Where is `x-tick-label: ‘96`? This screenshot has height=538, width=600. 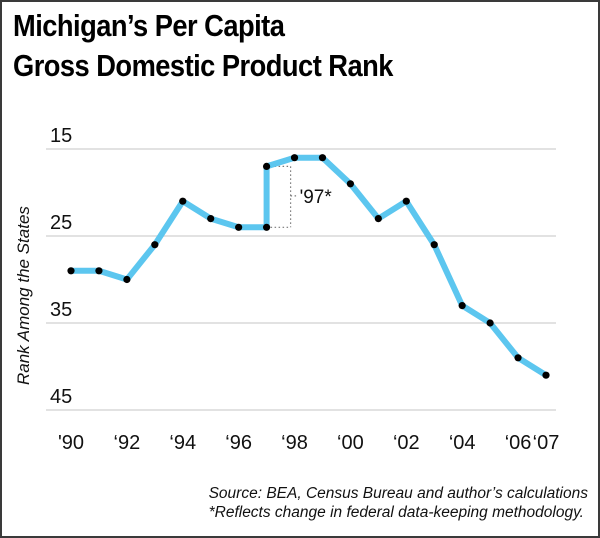 x-tick-label: ‘96 is located at coordinates (238, 443).